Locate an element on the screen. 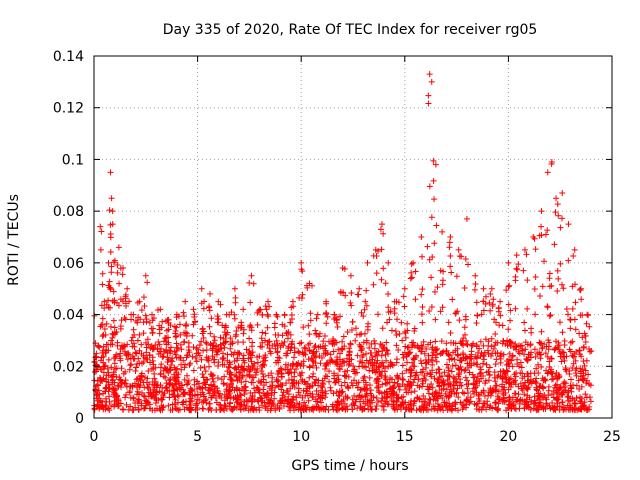 The height and width of the screenshot is (480, 640). y-tick-label: 0.08 is located at coordinates (68, 212).